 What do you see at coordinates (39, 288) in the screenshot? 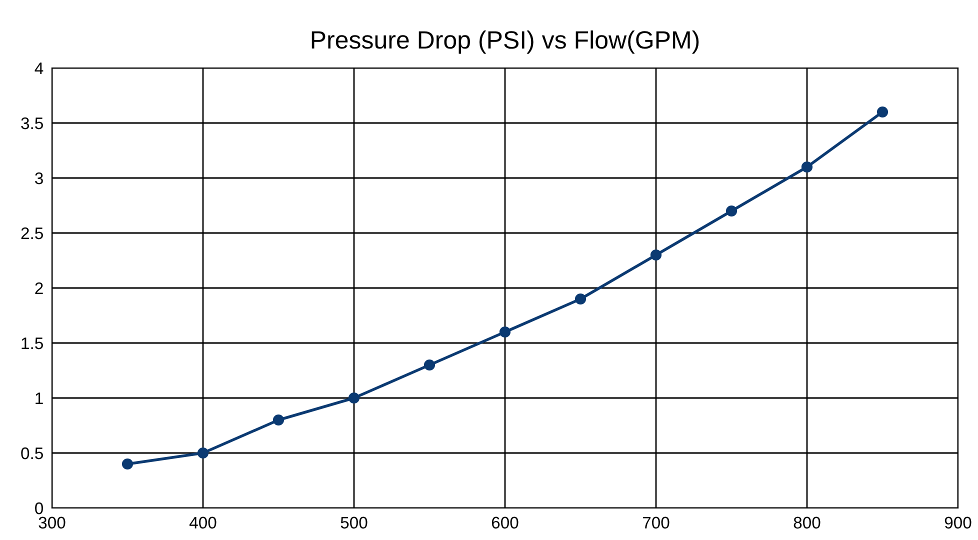
I see `y-tick-label: 2` at bounding box center [39, 288].